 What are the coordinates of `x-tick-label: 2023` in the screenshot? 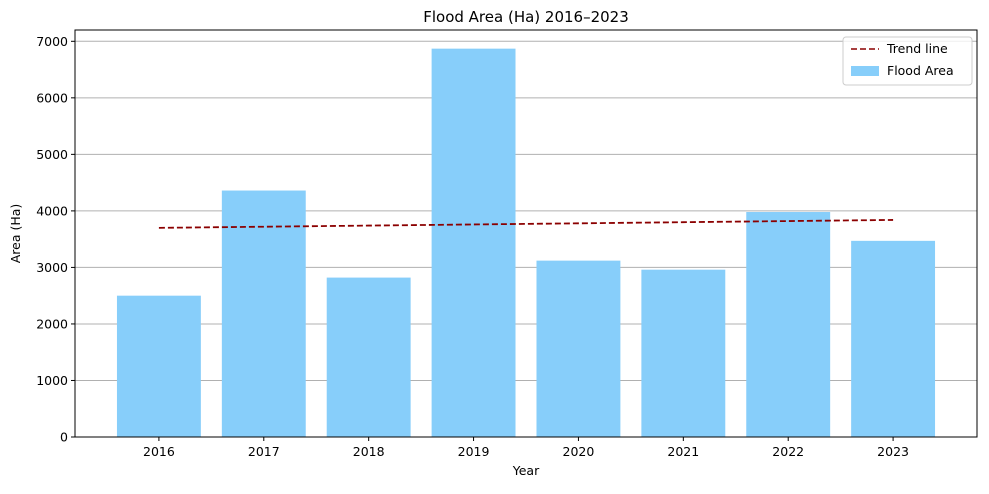 It's located at (893, 451).